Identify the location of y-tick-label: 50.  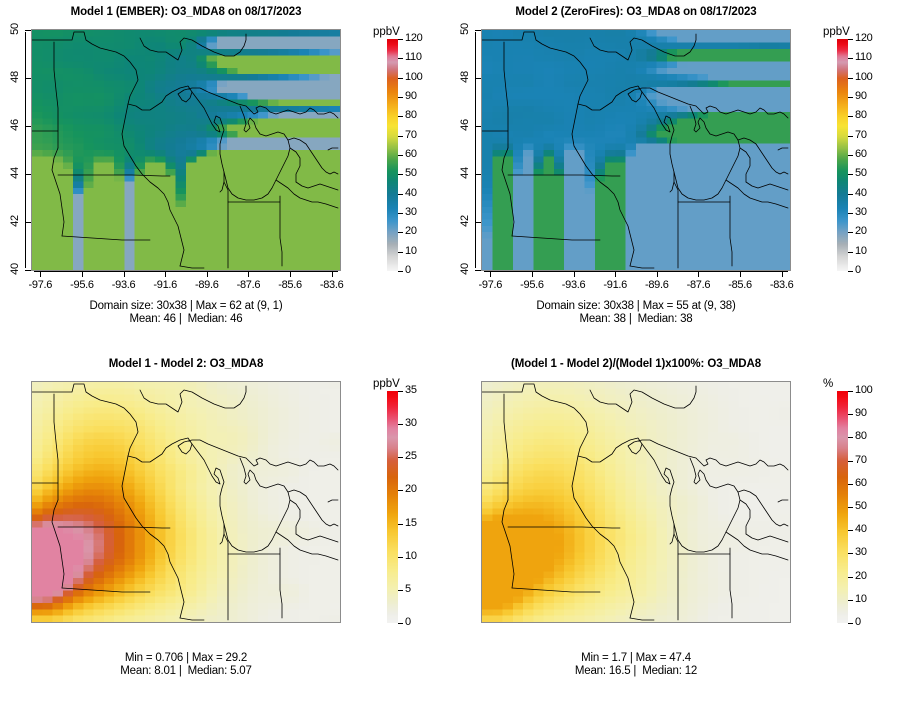
(465, 29).